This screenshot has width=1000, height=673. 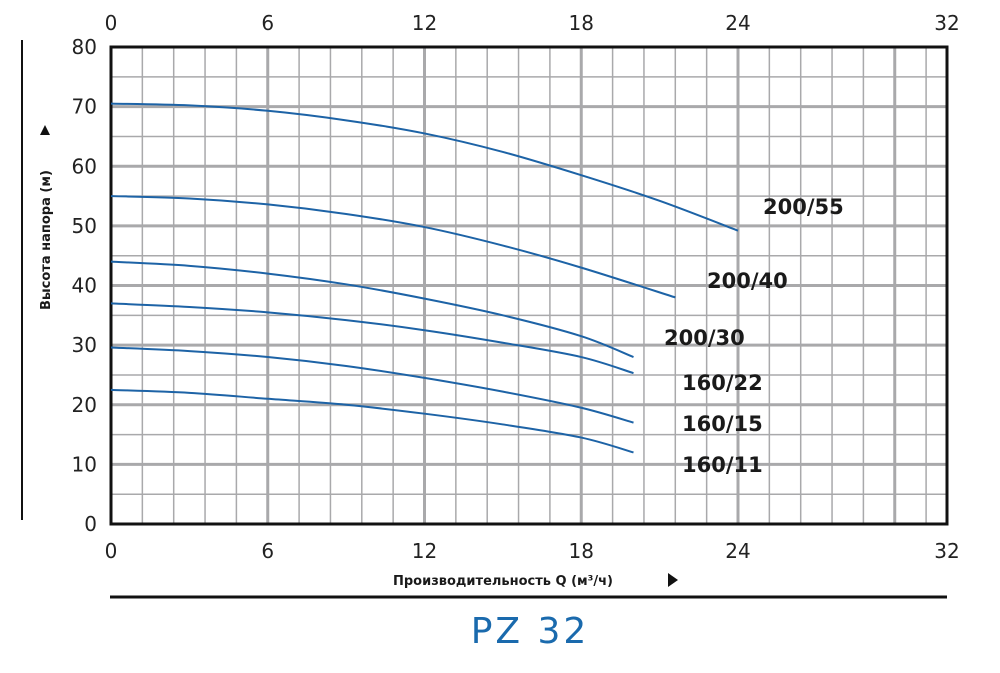 I want to click on x-arrow-icon, so click(x=673, y=580).